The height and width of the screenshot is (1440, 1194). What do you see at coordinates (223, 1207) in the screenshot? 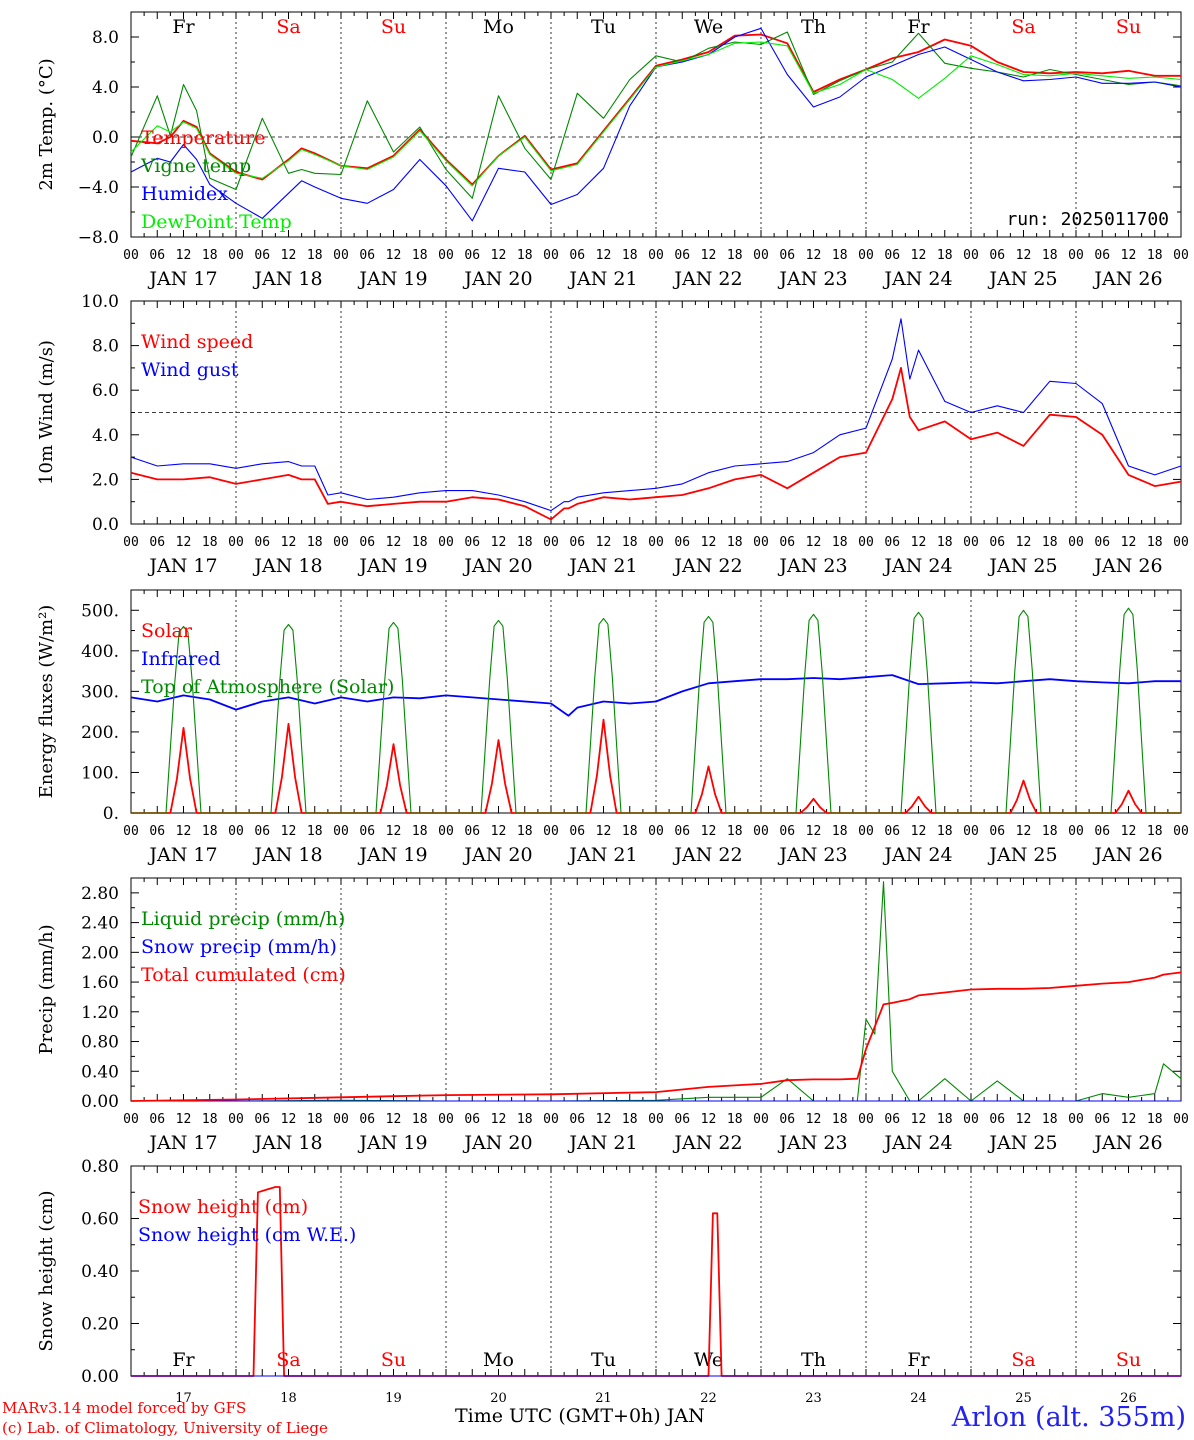
I see `legend-entry: Snow height (cm)` at bounding box center [223, 1207].